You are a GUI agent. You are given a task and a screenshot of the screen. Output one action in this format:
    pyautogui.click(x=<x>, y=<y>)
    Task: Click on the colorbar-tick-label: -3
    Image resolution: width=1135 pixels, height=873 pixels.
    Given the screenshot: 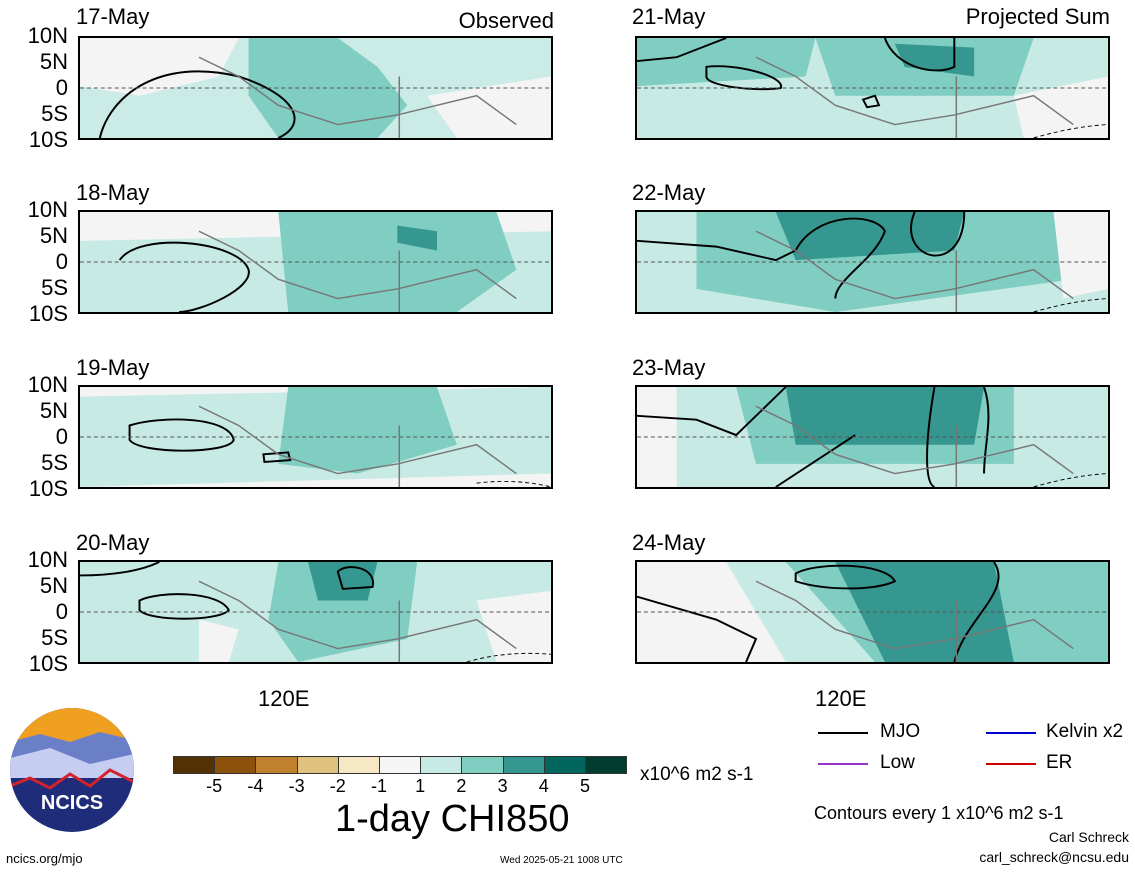 What is the action you would take?
    pyautogui.click(x=296, y=786)
    